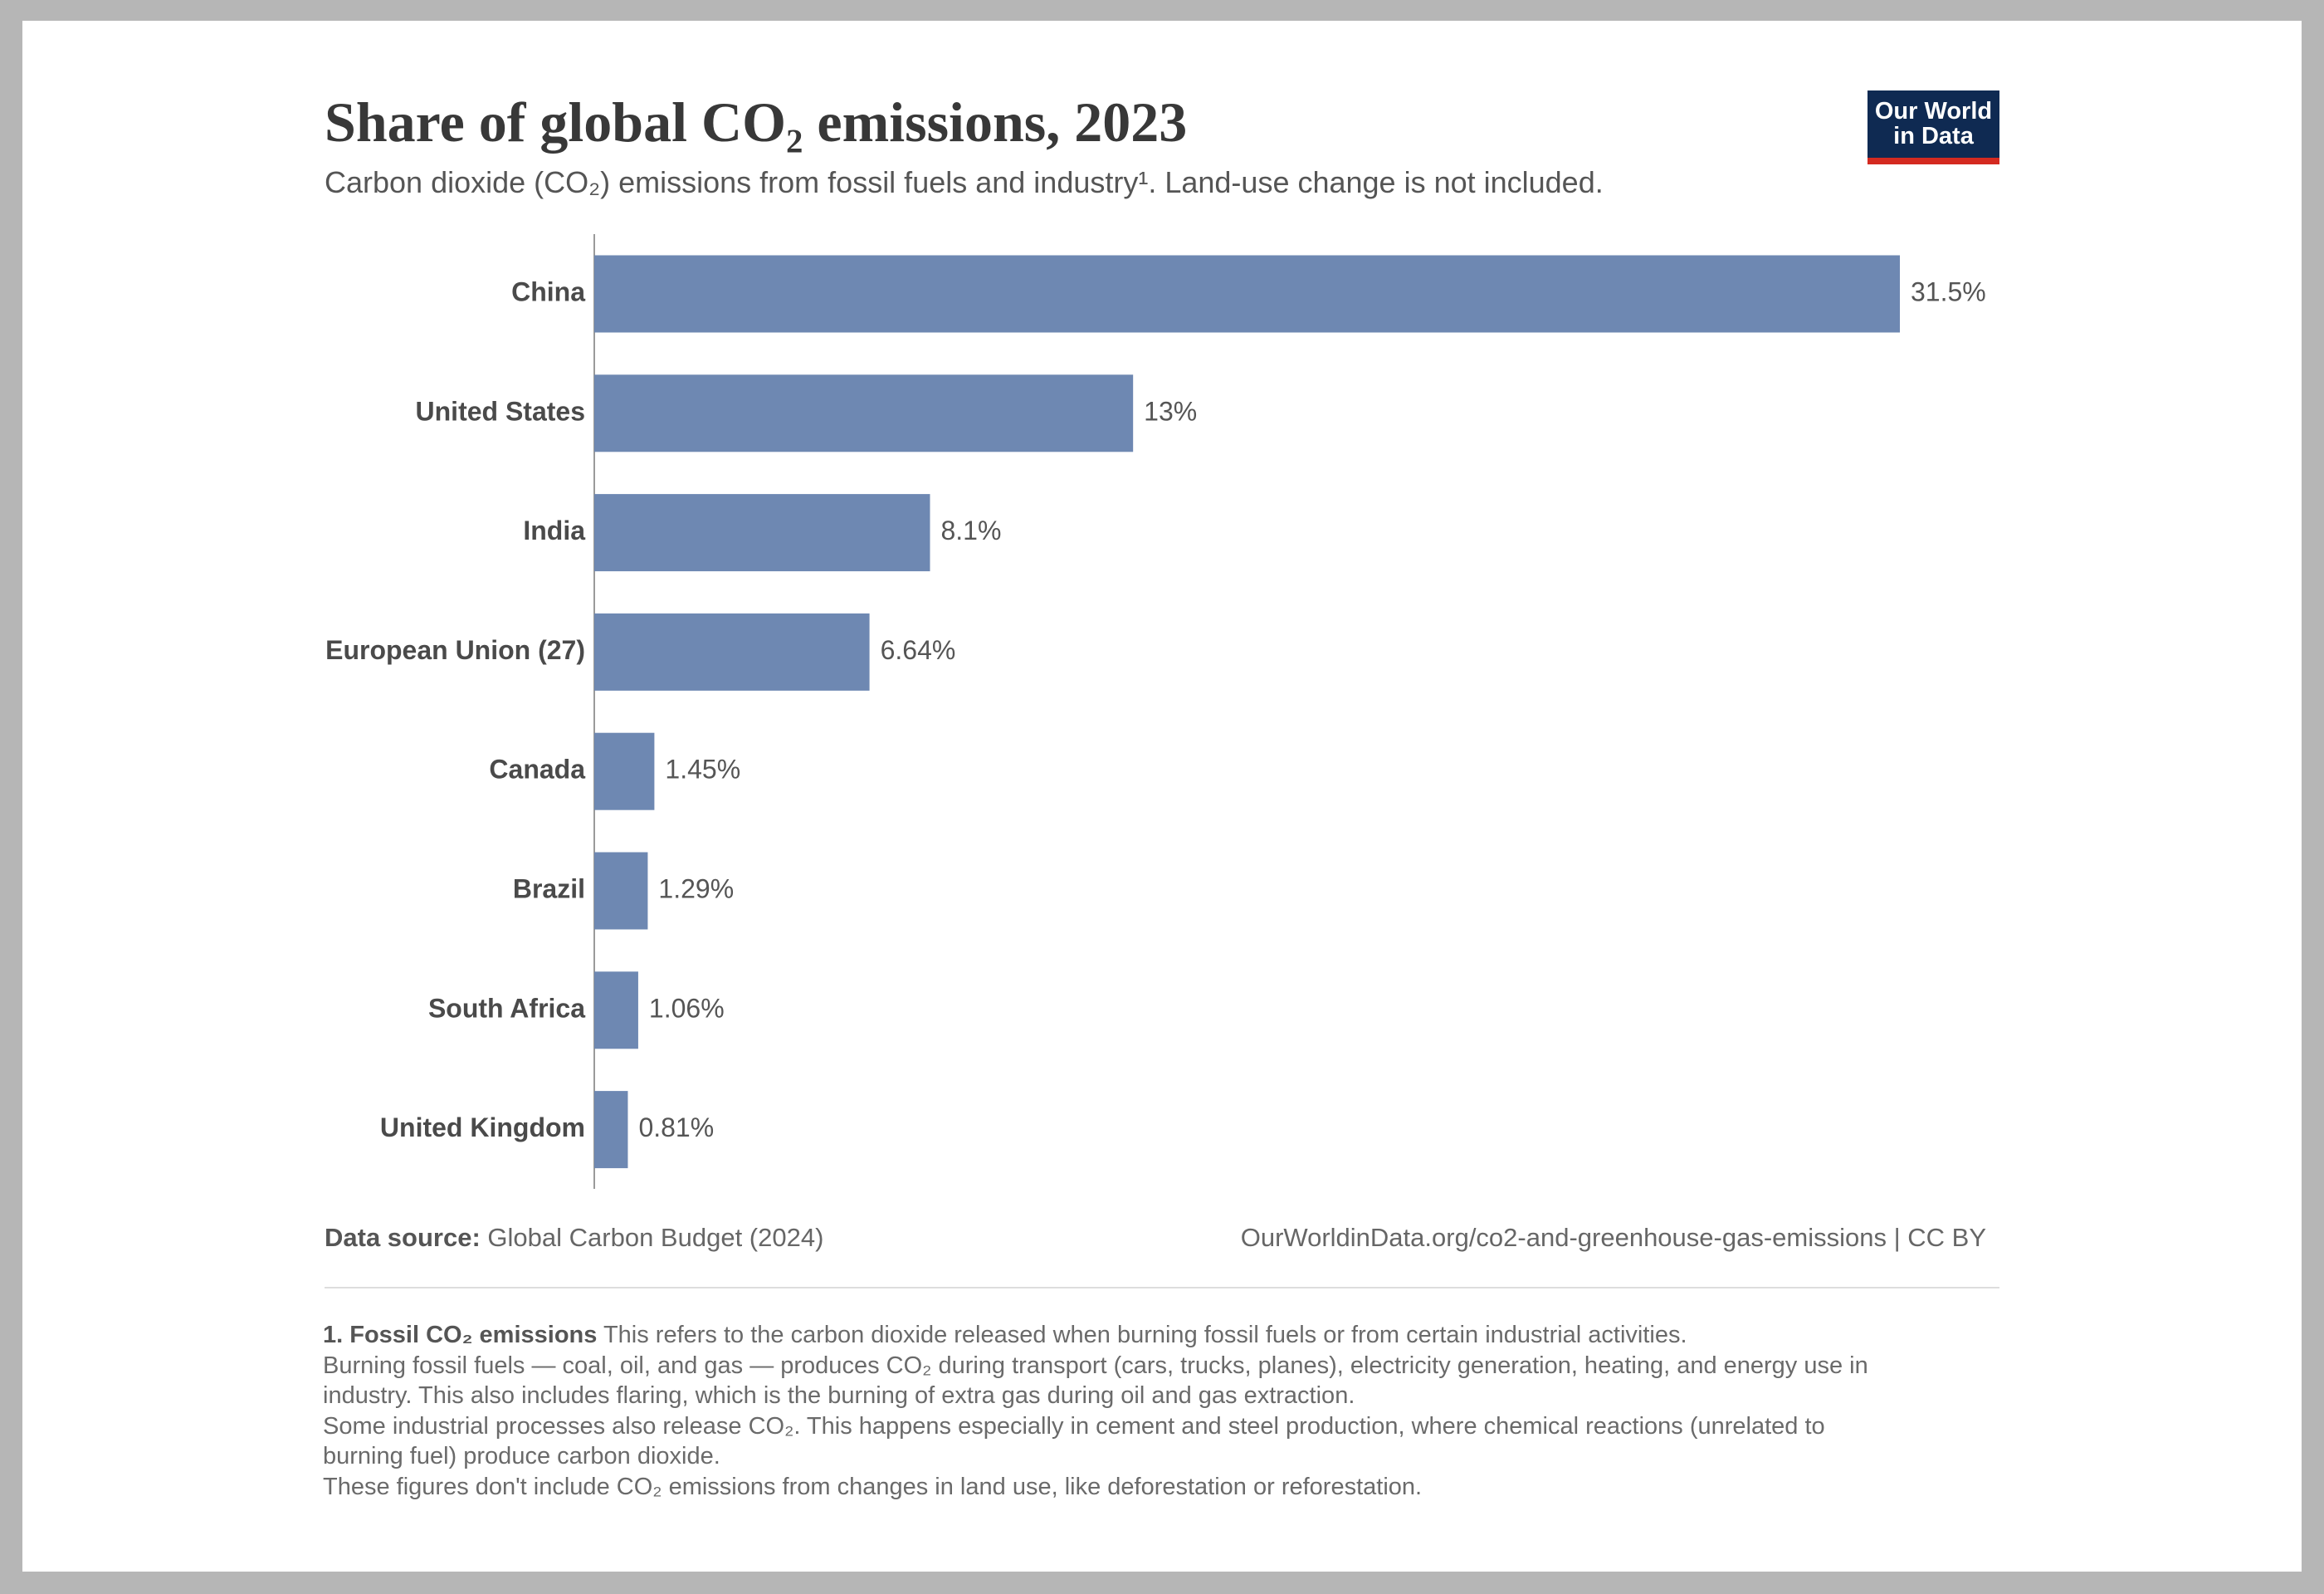 The height and width of the screenshot is (1594, 2324). I want to click on category-label: United States, so click(500, 411).